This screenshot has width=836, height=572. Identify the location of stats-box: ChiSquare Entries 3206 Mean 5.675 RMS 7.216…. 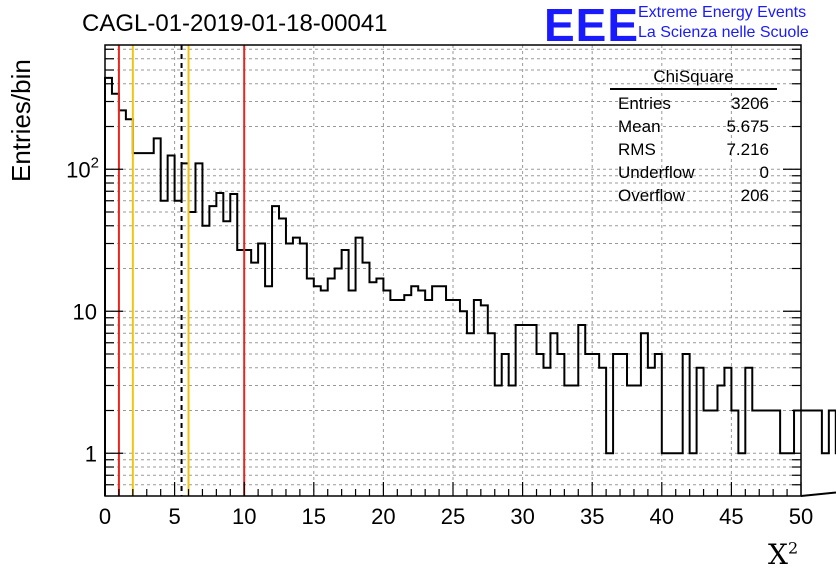
(693, 137).